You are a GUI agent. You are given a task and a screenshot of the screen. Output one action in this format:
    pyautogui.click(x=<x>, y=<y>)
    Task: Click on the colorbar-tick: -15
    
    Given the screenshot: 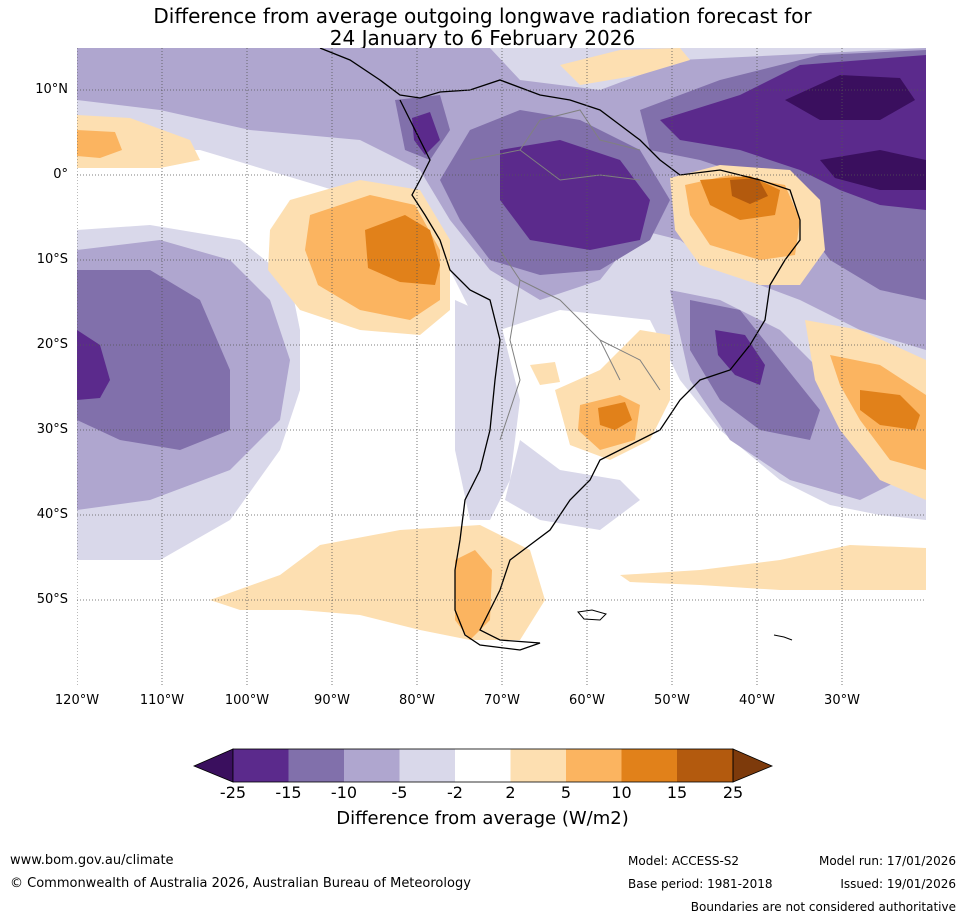 What is the action you would take?
    pyautogui.click(x=288, y=792)
    